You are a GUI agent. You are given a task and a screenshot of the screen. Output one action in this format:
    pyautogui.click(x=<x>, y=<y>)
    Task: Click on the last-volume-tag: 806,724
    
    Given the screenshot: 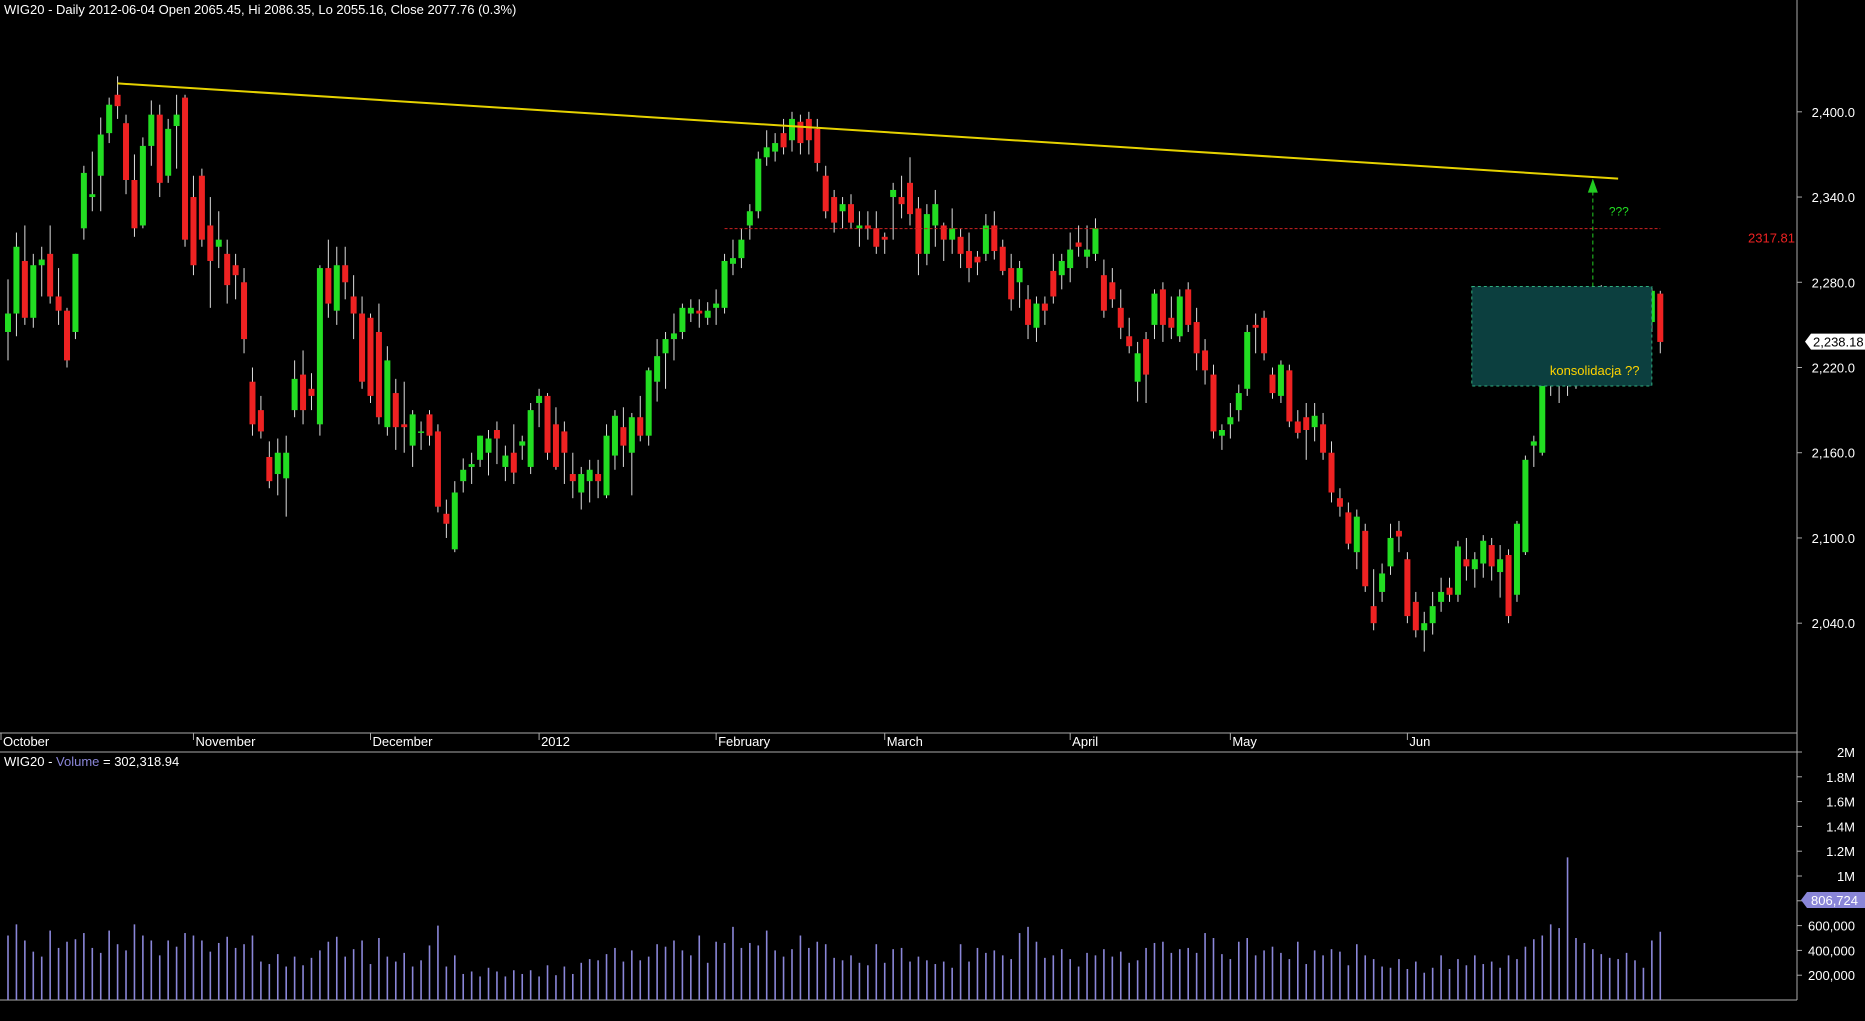 What is the action you would take?
    pyautogui.click(x=1833, y=899)
    